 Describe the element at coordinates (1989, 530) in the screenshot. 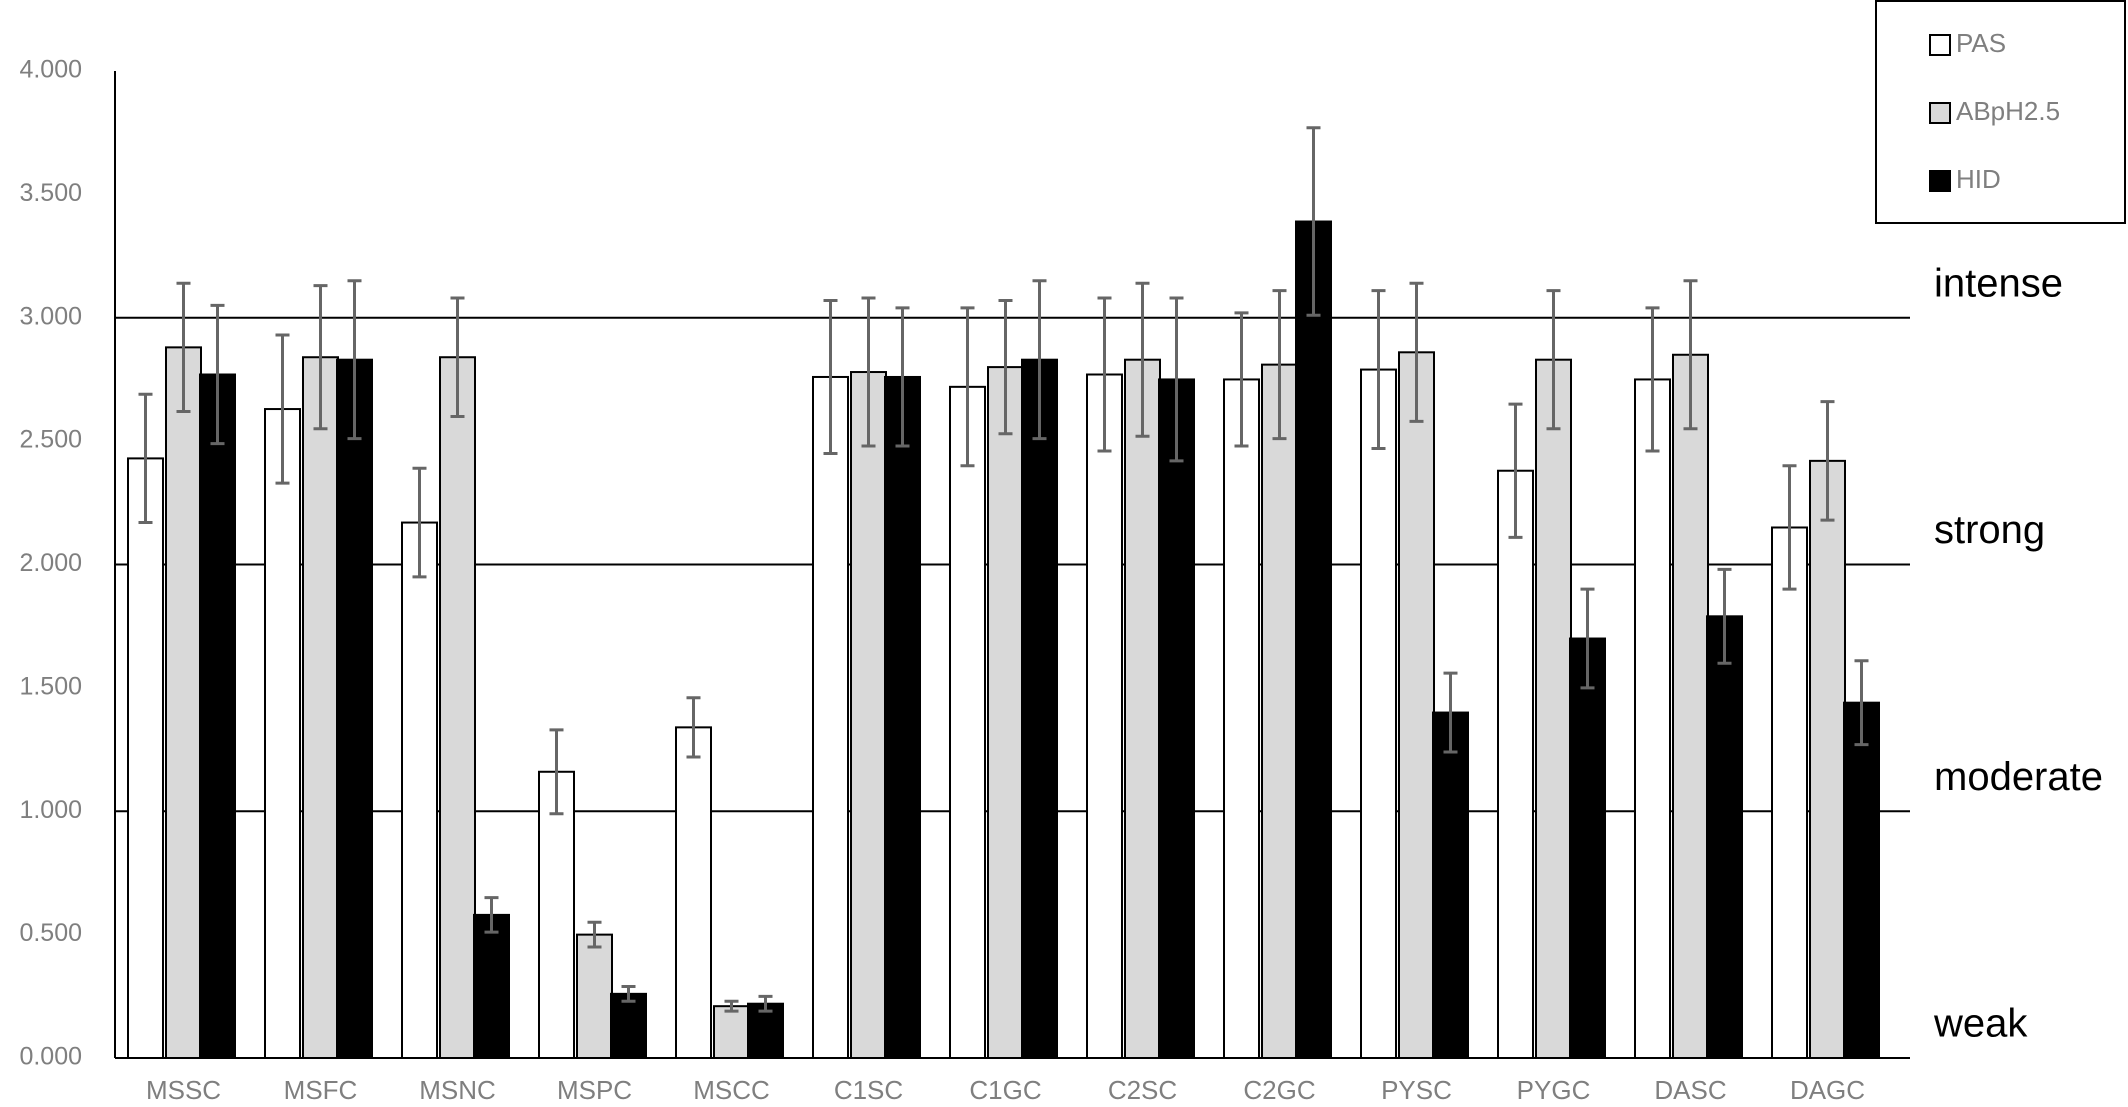

I see `threshold-label: strong` at that location.